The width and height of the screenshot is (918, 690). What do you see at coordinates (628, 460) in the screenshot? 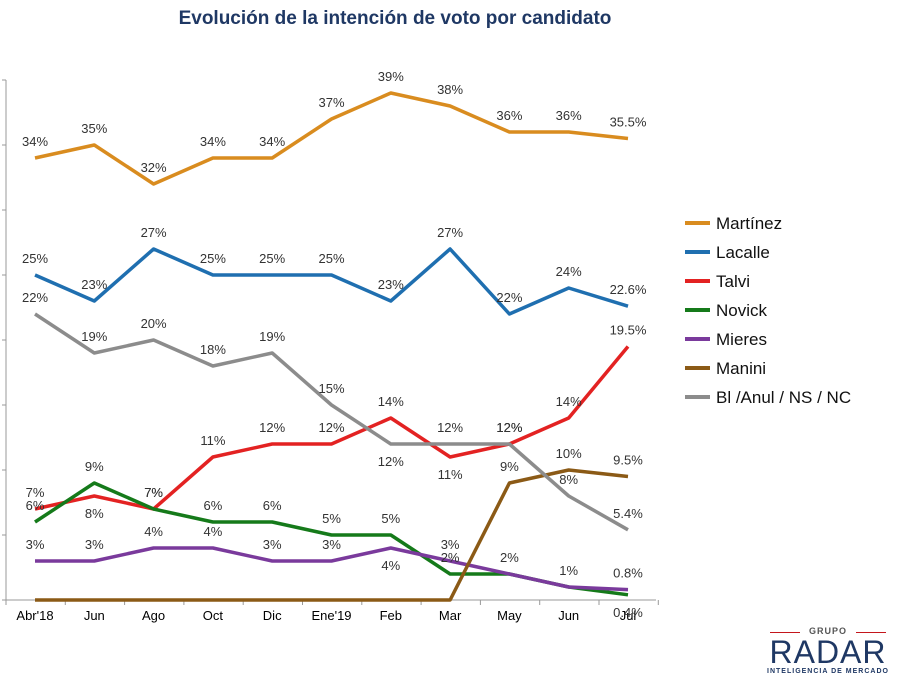
I see `data-label: 9.5%` at bounding box center [628, 460].